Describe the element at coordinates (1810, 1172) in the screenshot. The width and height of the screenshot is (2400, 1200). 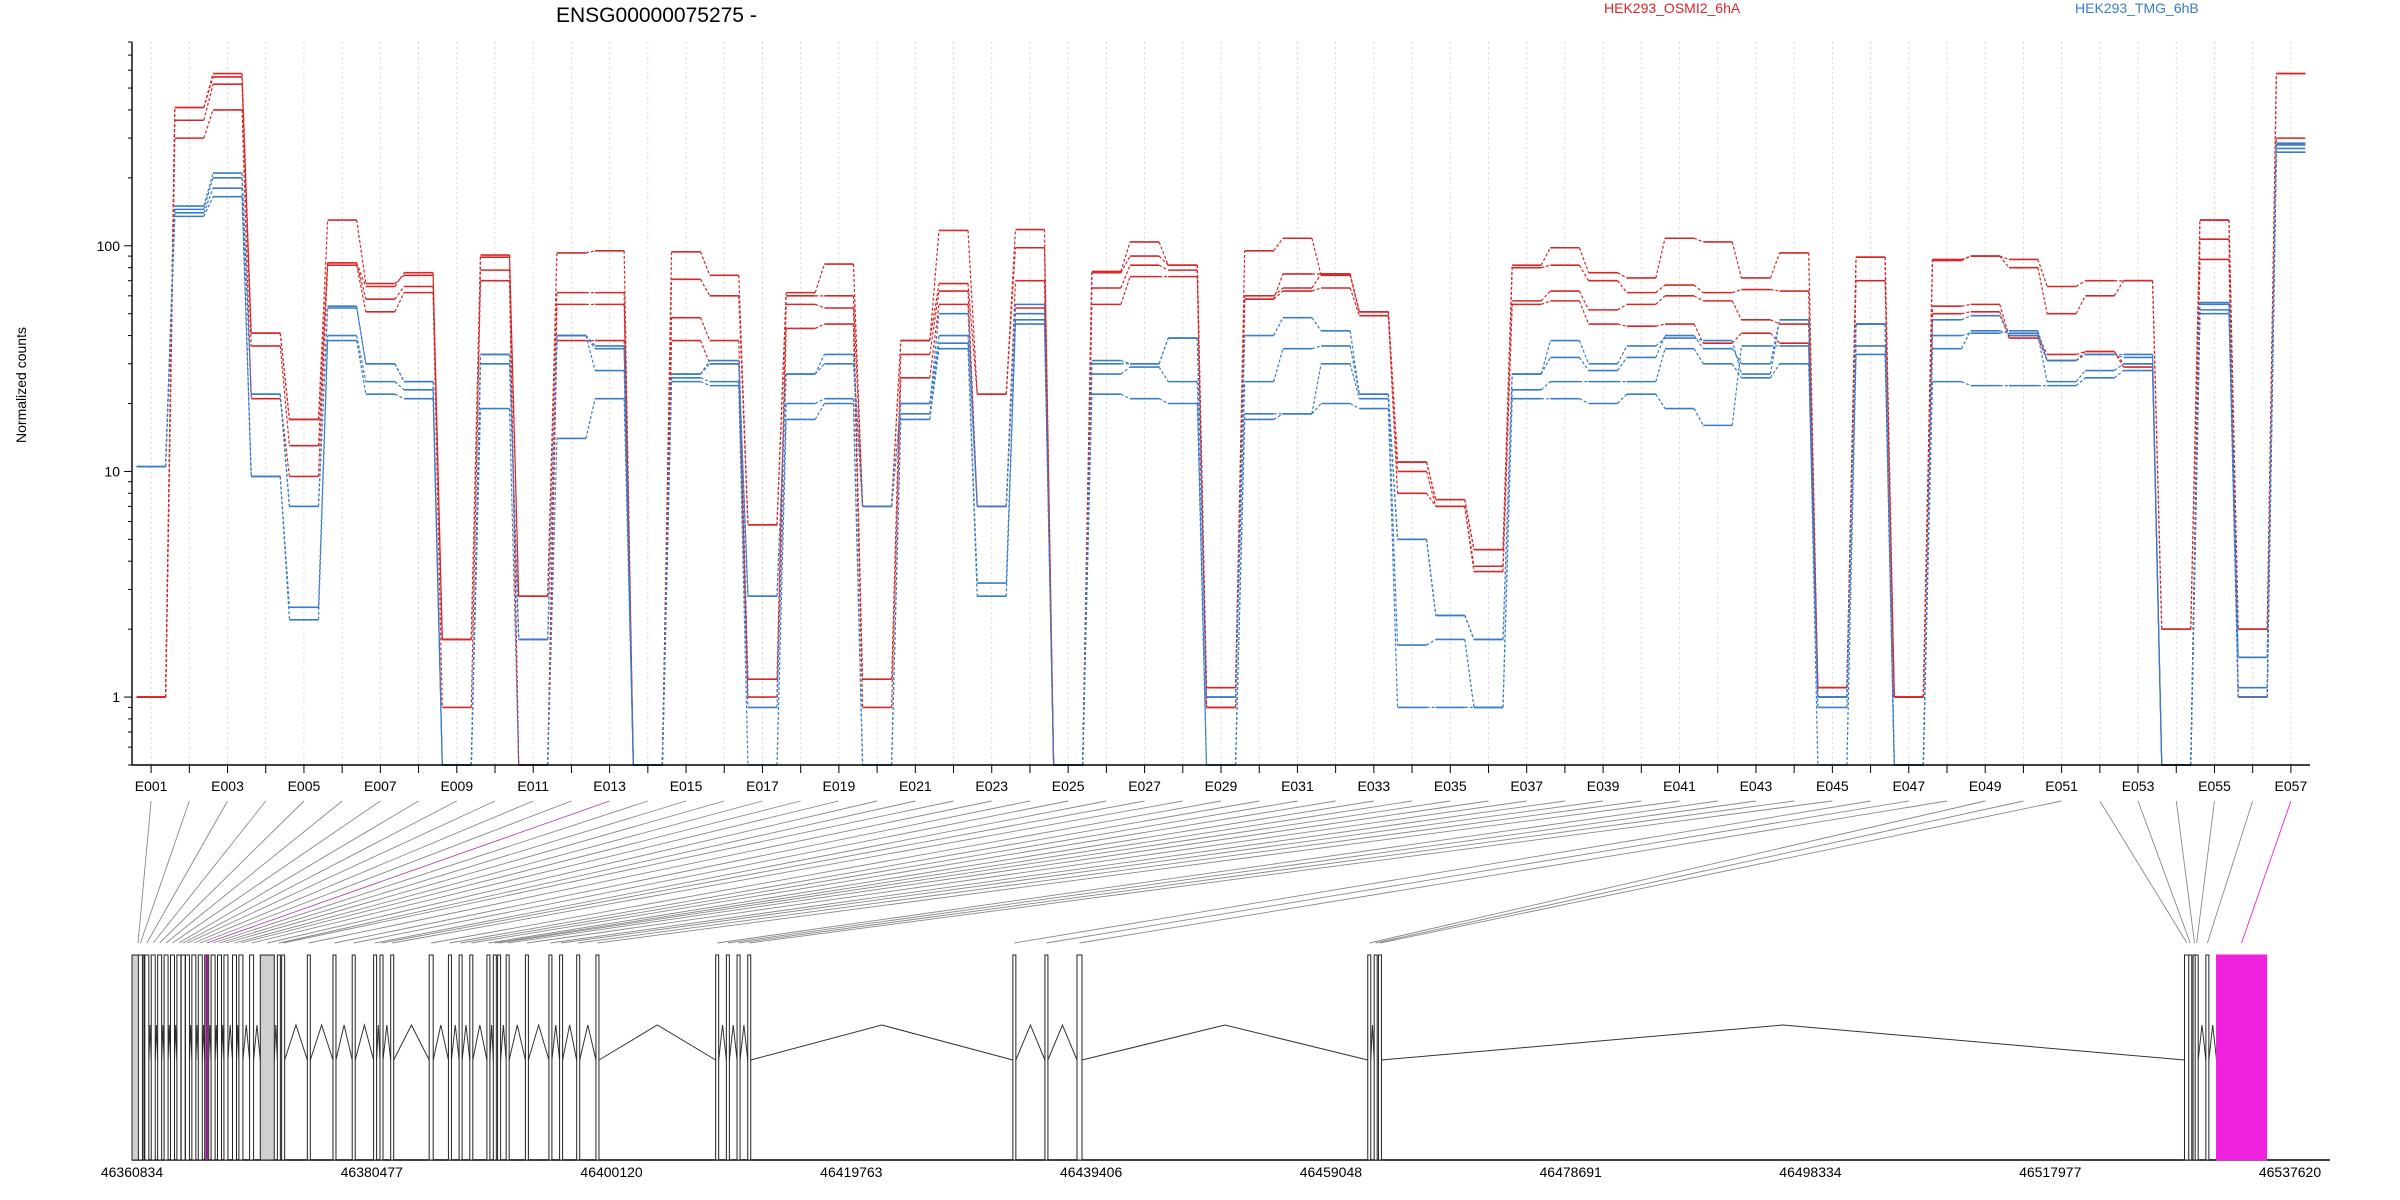
I see `genome-tick-label: 46498334` at that location.